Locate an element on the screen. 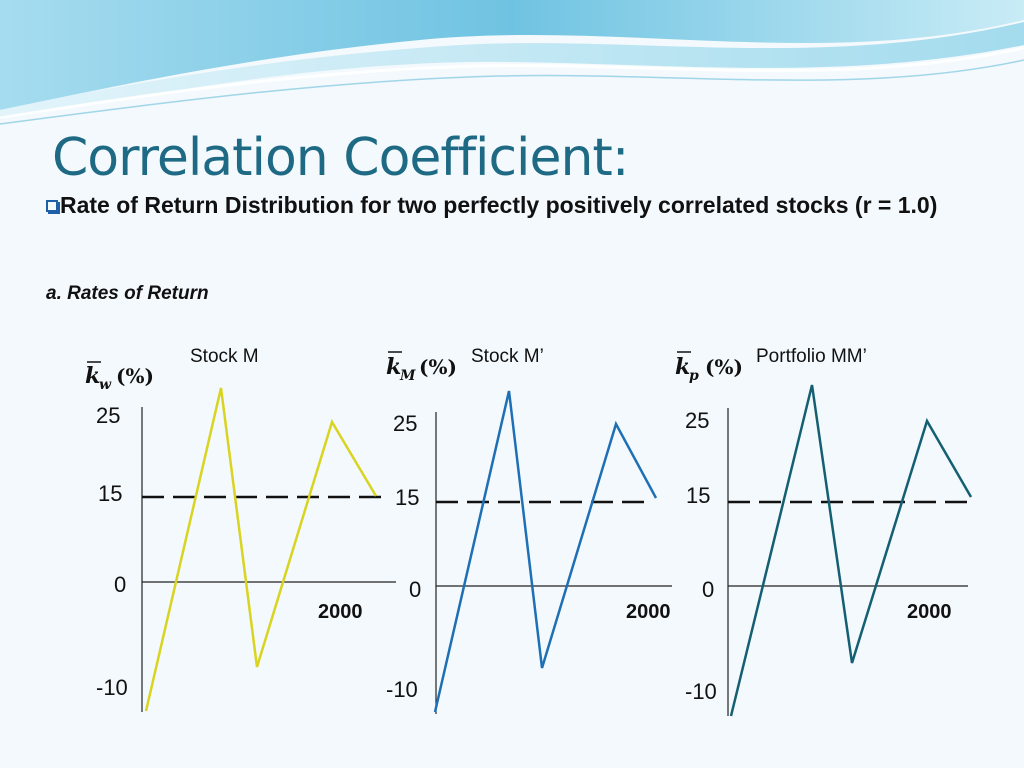 This screenshot has width=1024, height=768. y-axis-label: k p (%) is located at coordinates (709, 367).